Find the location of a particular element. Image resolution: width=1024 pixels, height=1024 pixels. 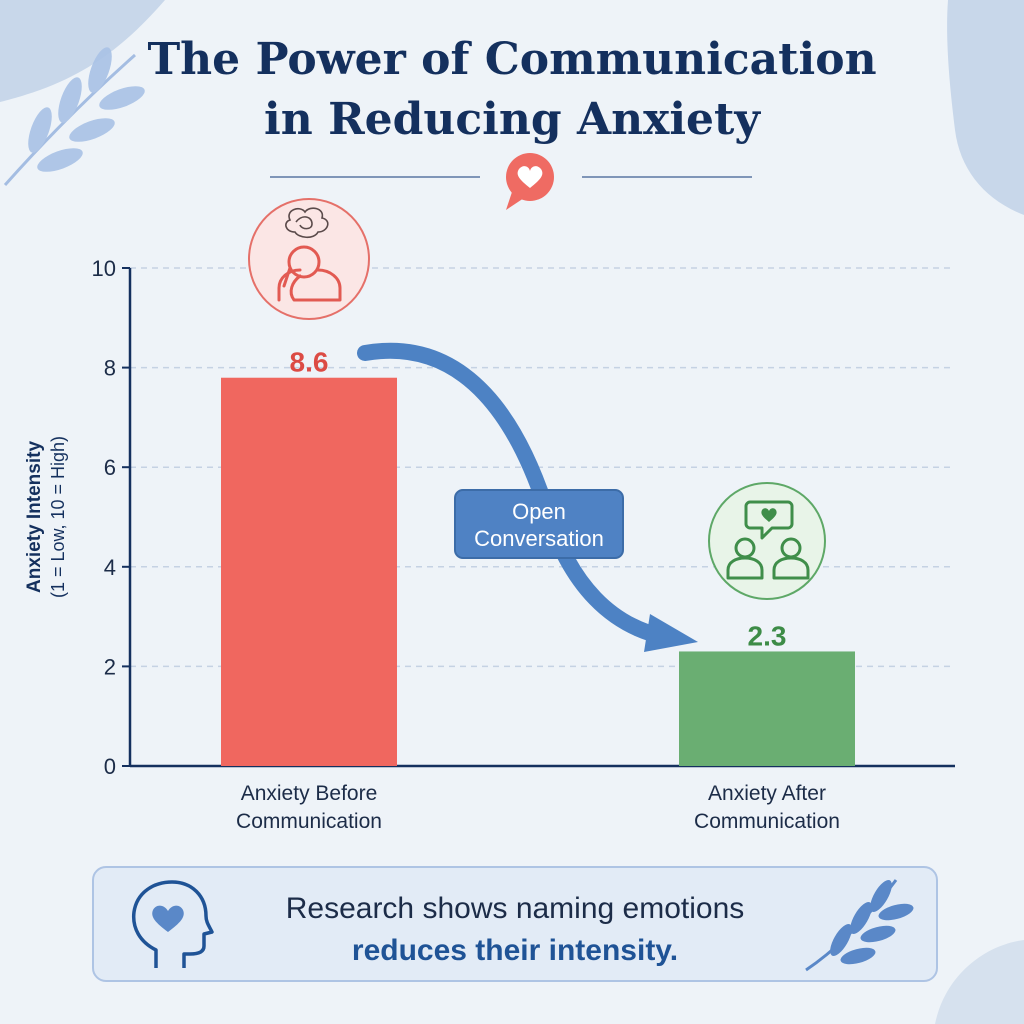

y-tick-label-8: 8 is located at coordinates (110, 368).